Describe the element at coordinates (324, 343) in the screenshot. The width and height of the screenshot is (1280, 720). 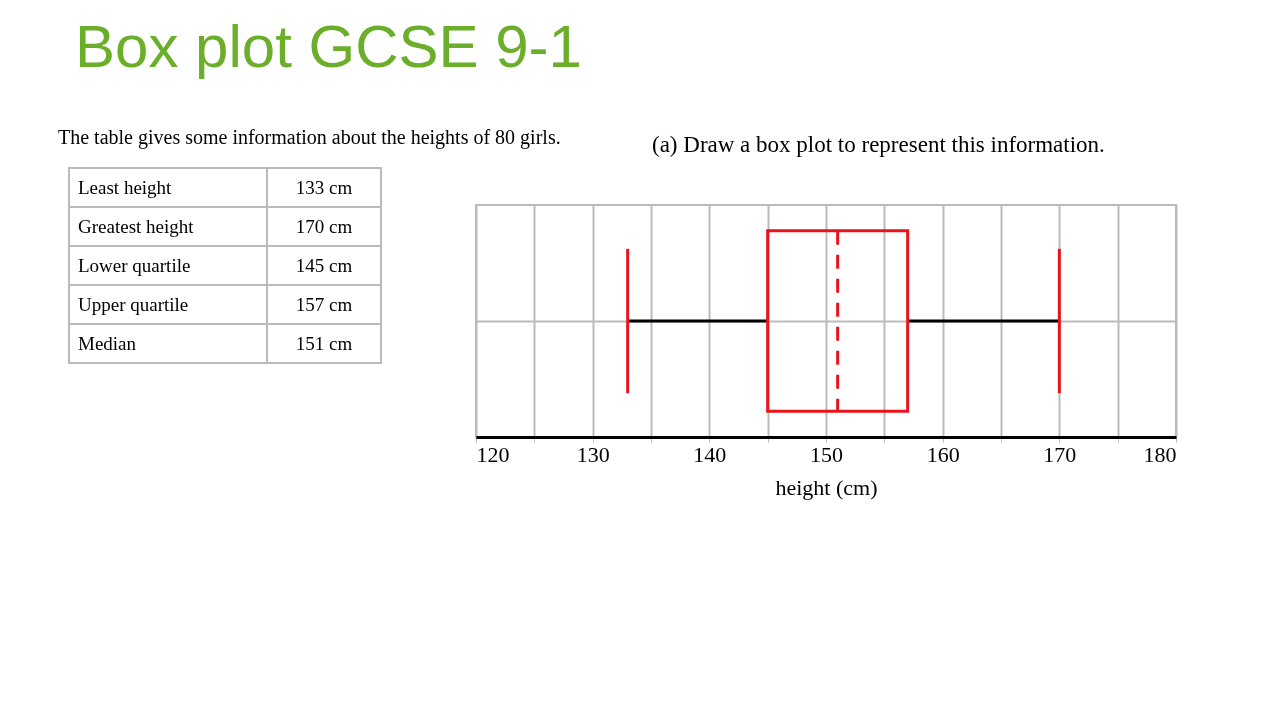
I see `text: 151 cm` at that location.